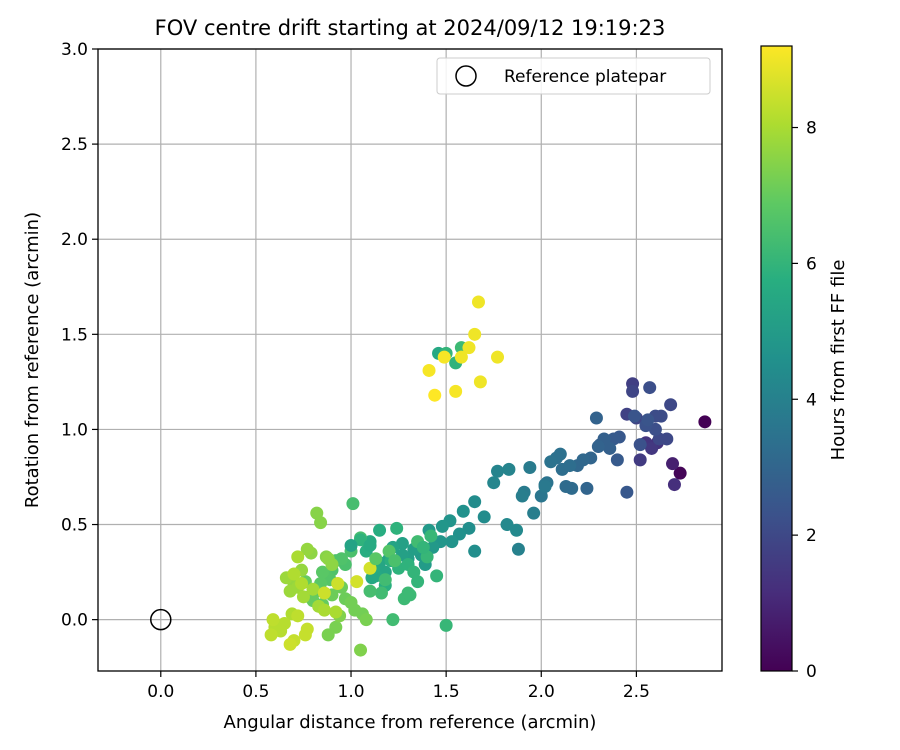 The width and height of the screenshot is (900, 750). Describe the element at coordinates (811, 672) in the screenshot. I see `colorbar-tick-label: 0` at that location.